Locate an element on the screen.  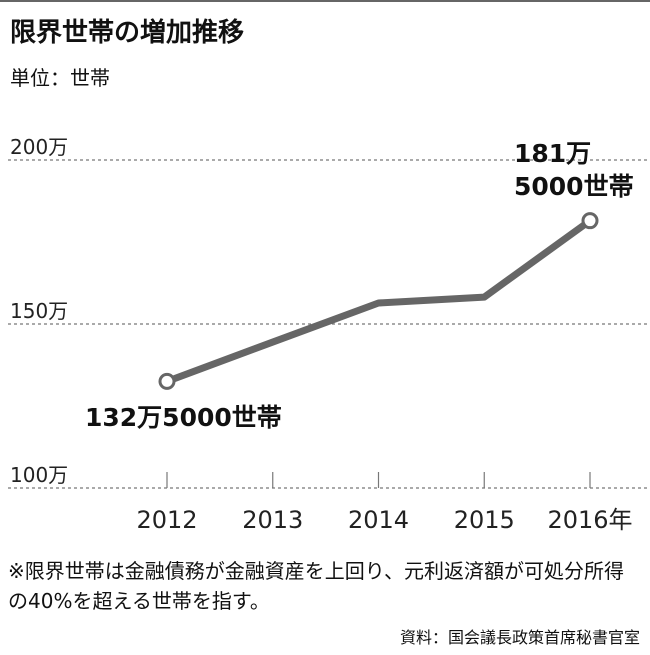
y-tick-label: 200万 is located at coordinates (39, 147).